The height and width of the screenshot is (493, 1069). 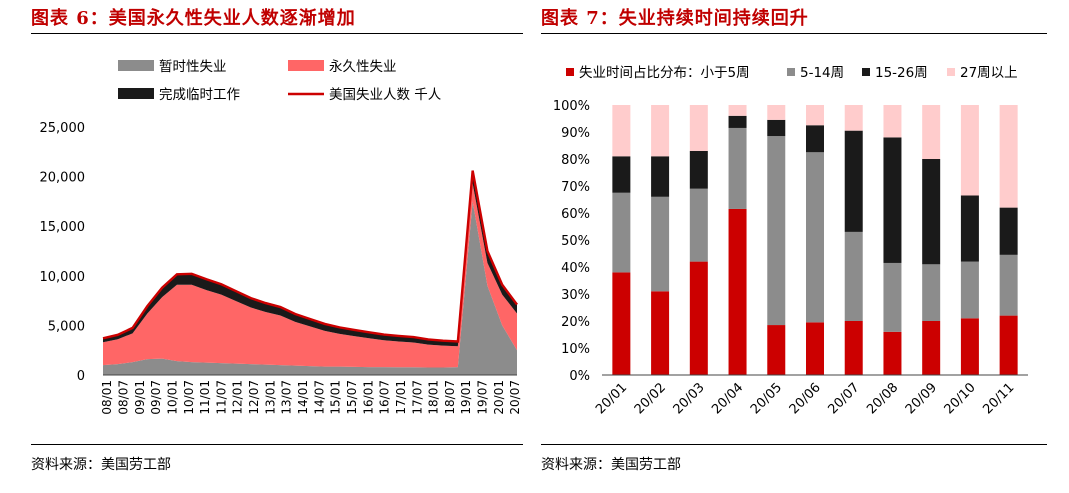 I want to click on y-tick-label: 80%, so click(x=575, y=160).